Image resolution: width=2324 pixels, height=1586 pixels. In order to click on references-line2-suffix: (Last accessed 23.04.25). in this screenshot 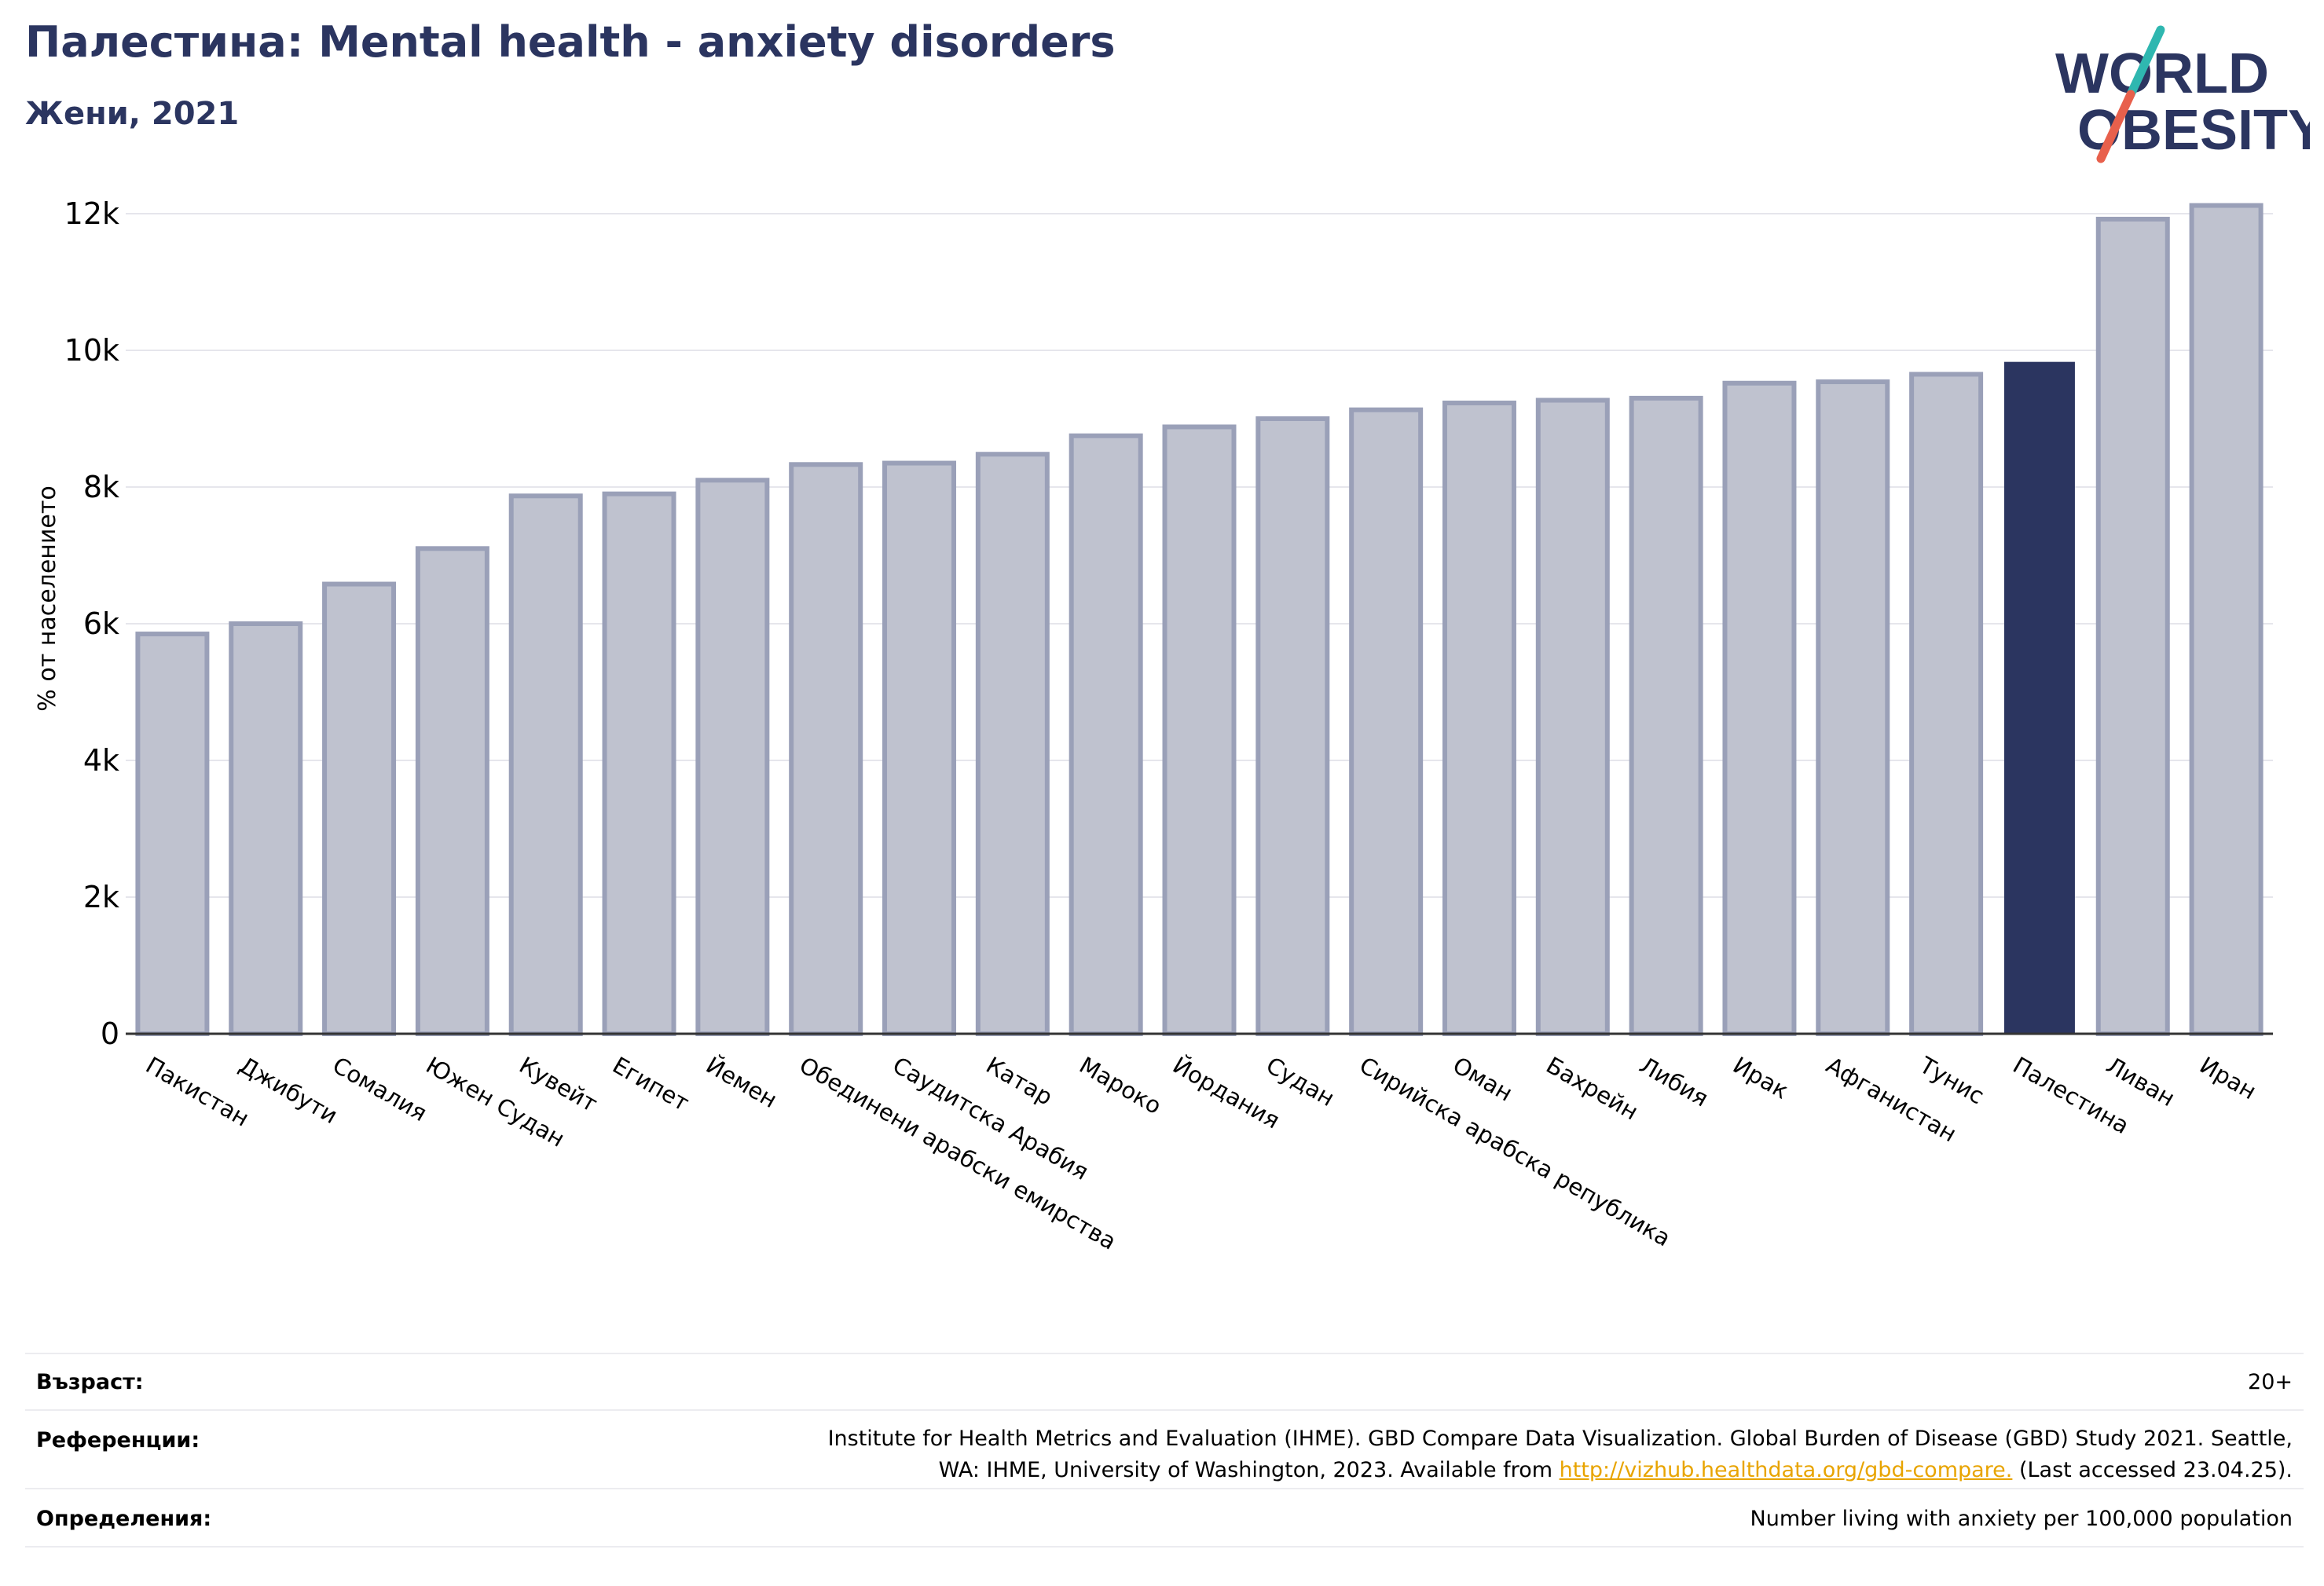, I will do `click(2152, 1470)`.